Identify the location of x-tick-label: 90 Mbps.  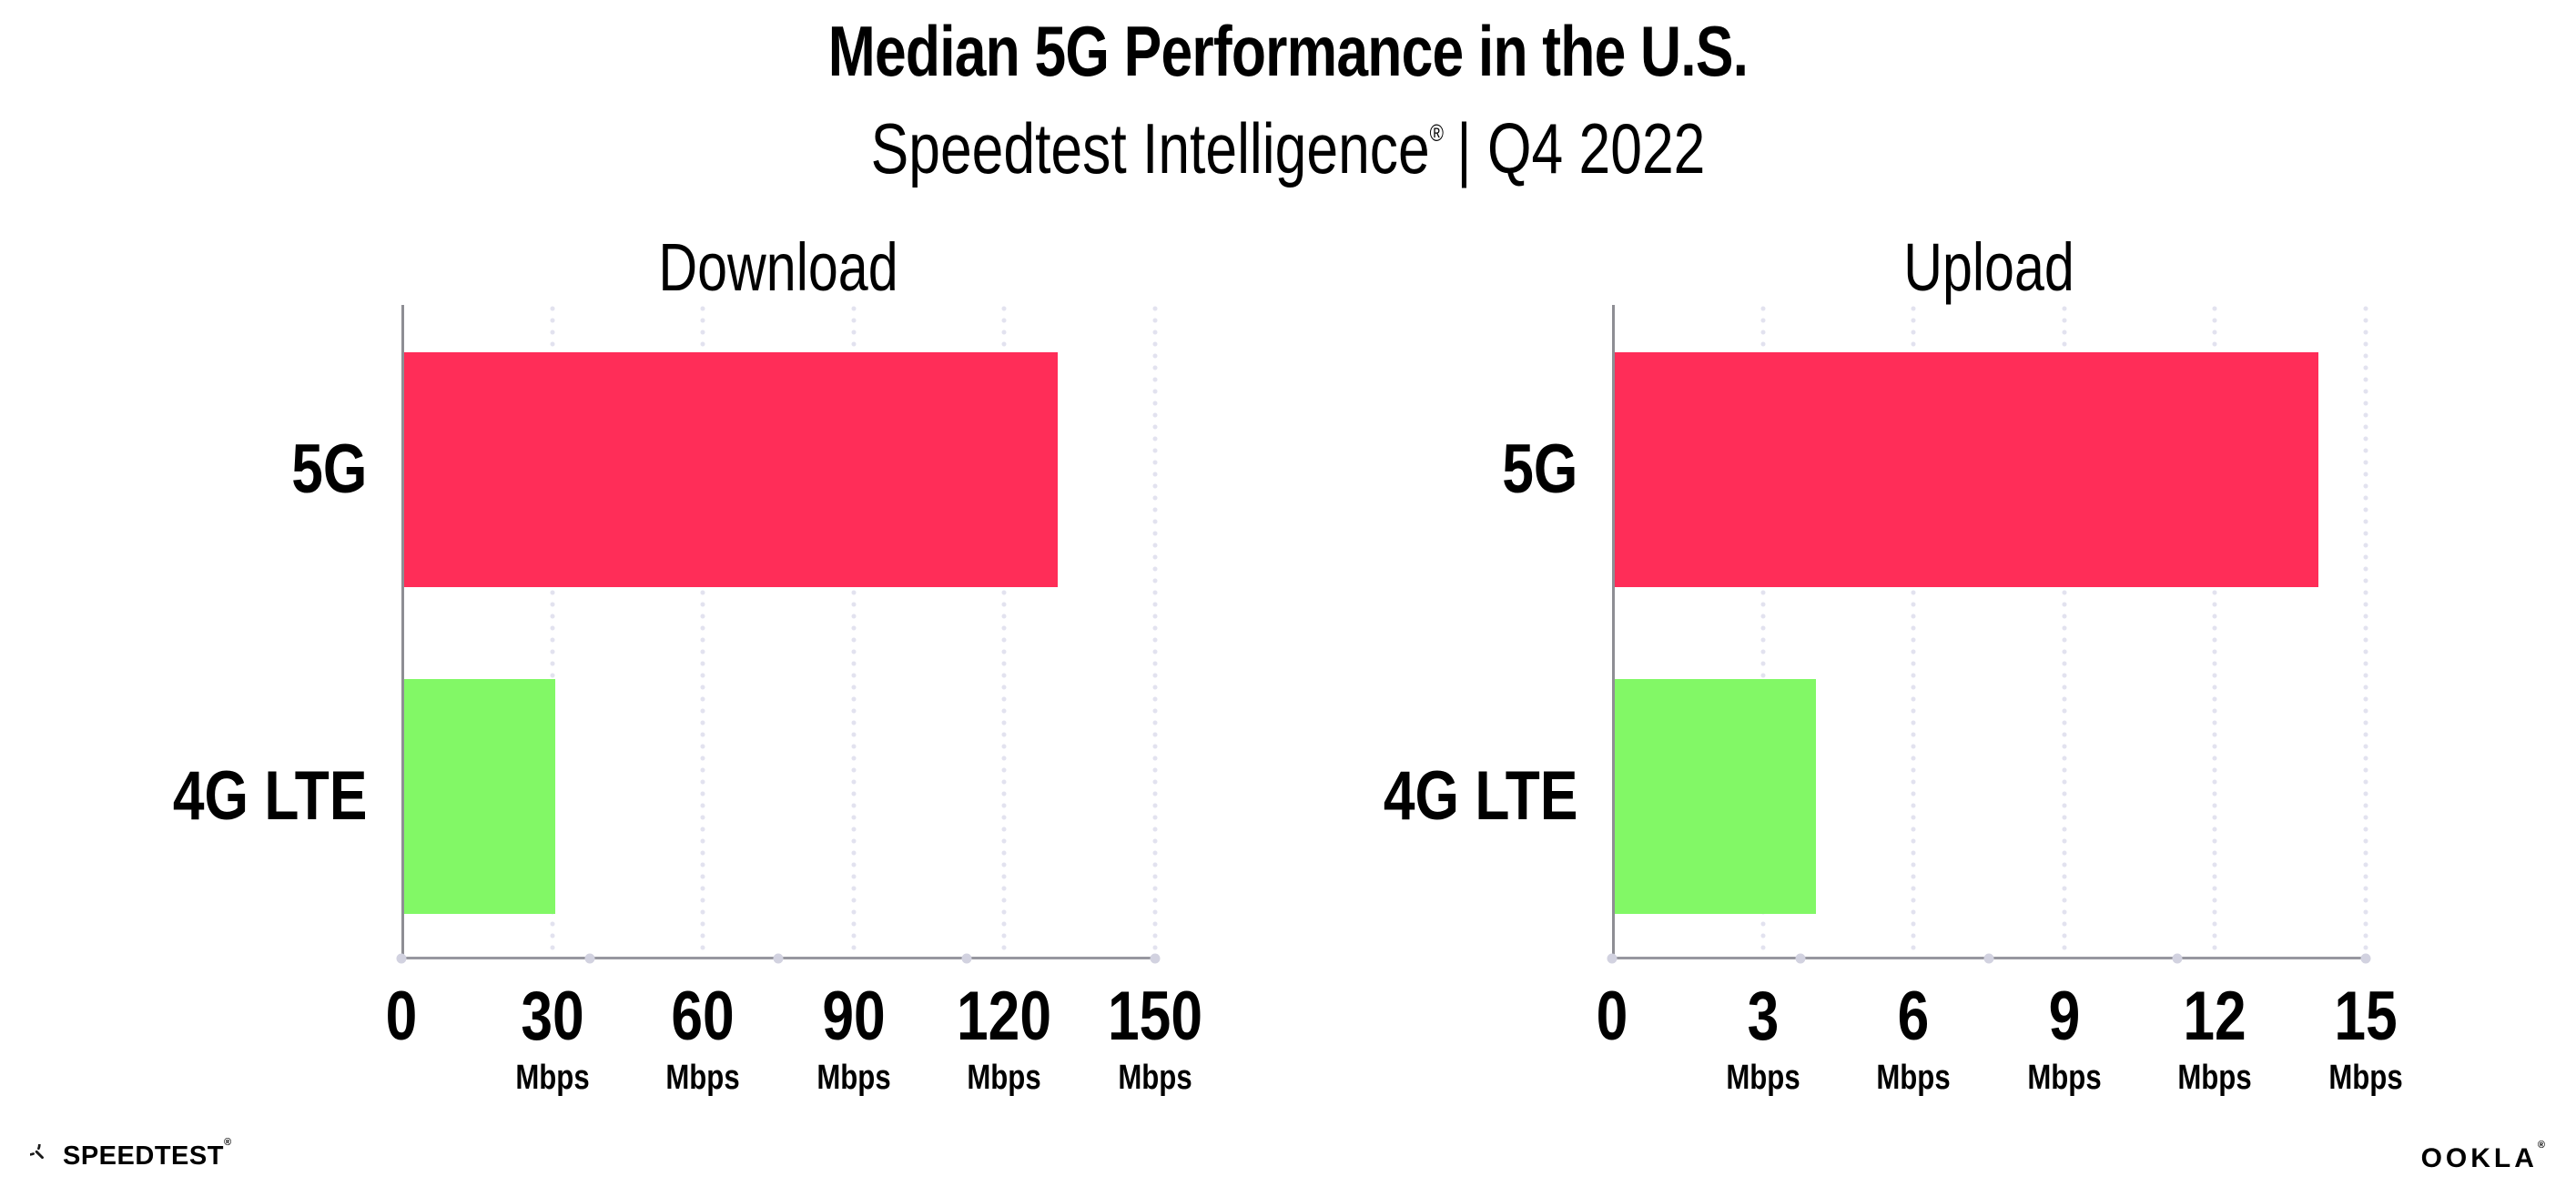
(853, 1037).